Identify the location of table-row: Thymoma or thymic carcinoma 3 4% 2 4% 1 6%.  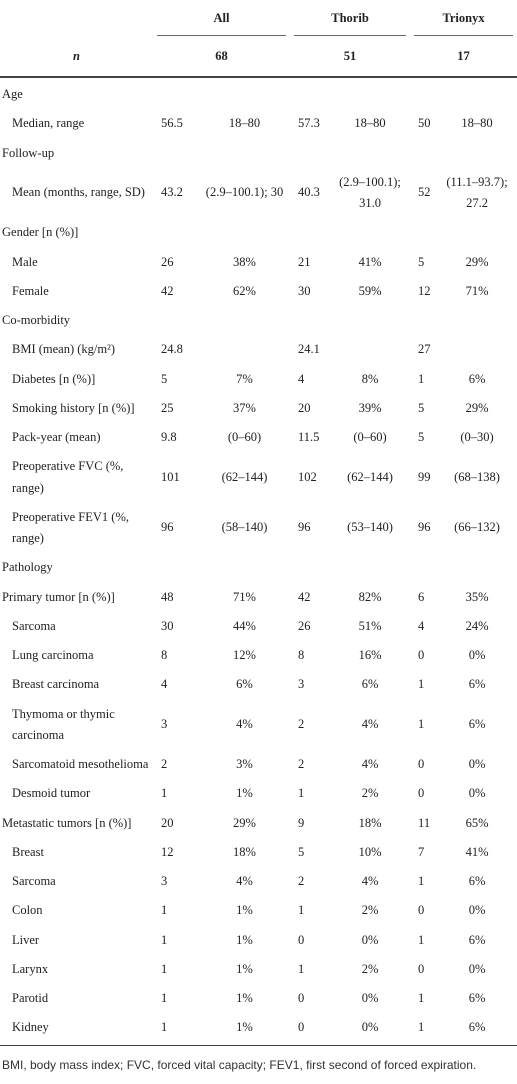
(258, 725).